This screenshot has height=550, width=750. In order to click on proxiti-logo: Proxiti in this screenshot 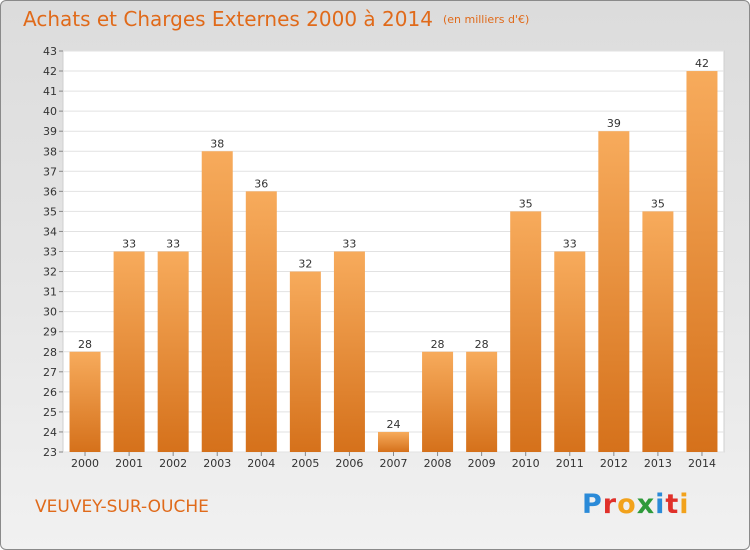, I will do `click(636, 504)`.